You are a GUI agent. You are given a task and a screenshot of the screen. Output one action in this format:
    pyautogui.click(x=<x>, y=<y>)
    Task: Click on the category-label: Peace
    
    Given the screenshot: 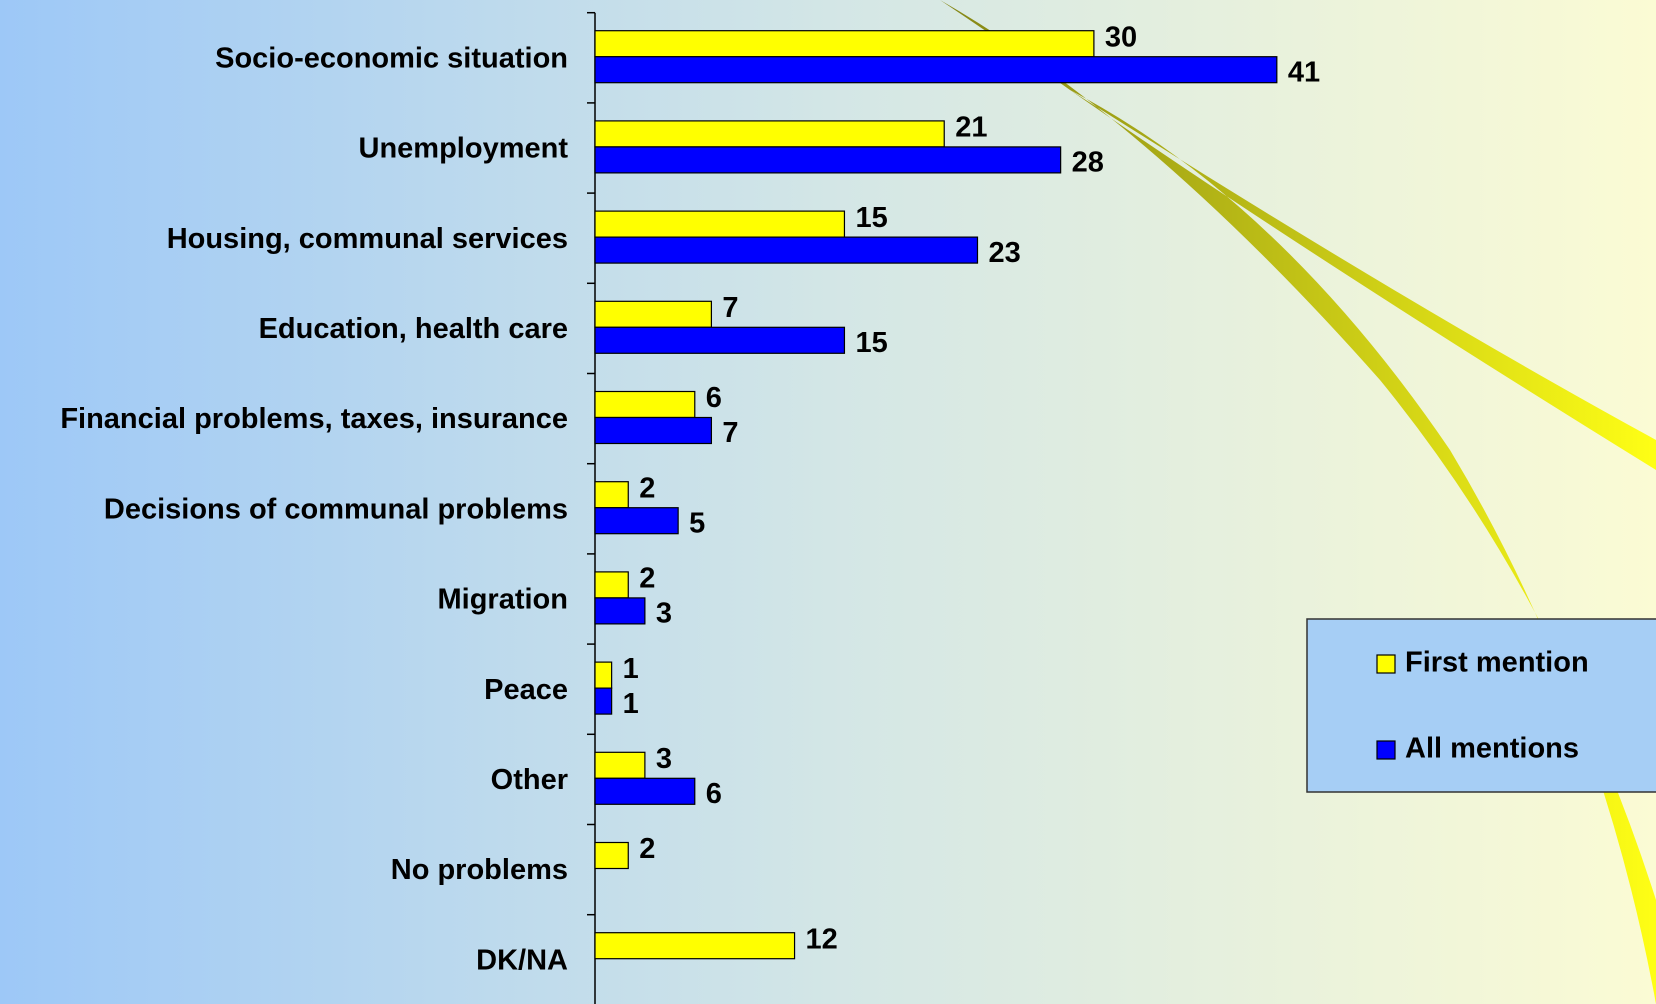 What is the action you would take?
    pyautogui.click(x=526, y=690)
    